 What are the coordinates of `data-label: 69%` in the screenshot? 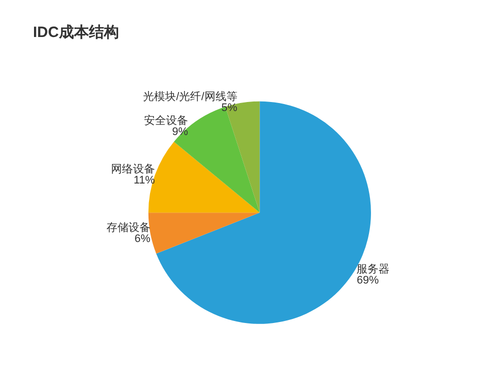 It's located at (367, 280).